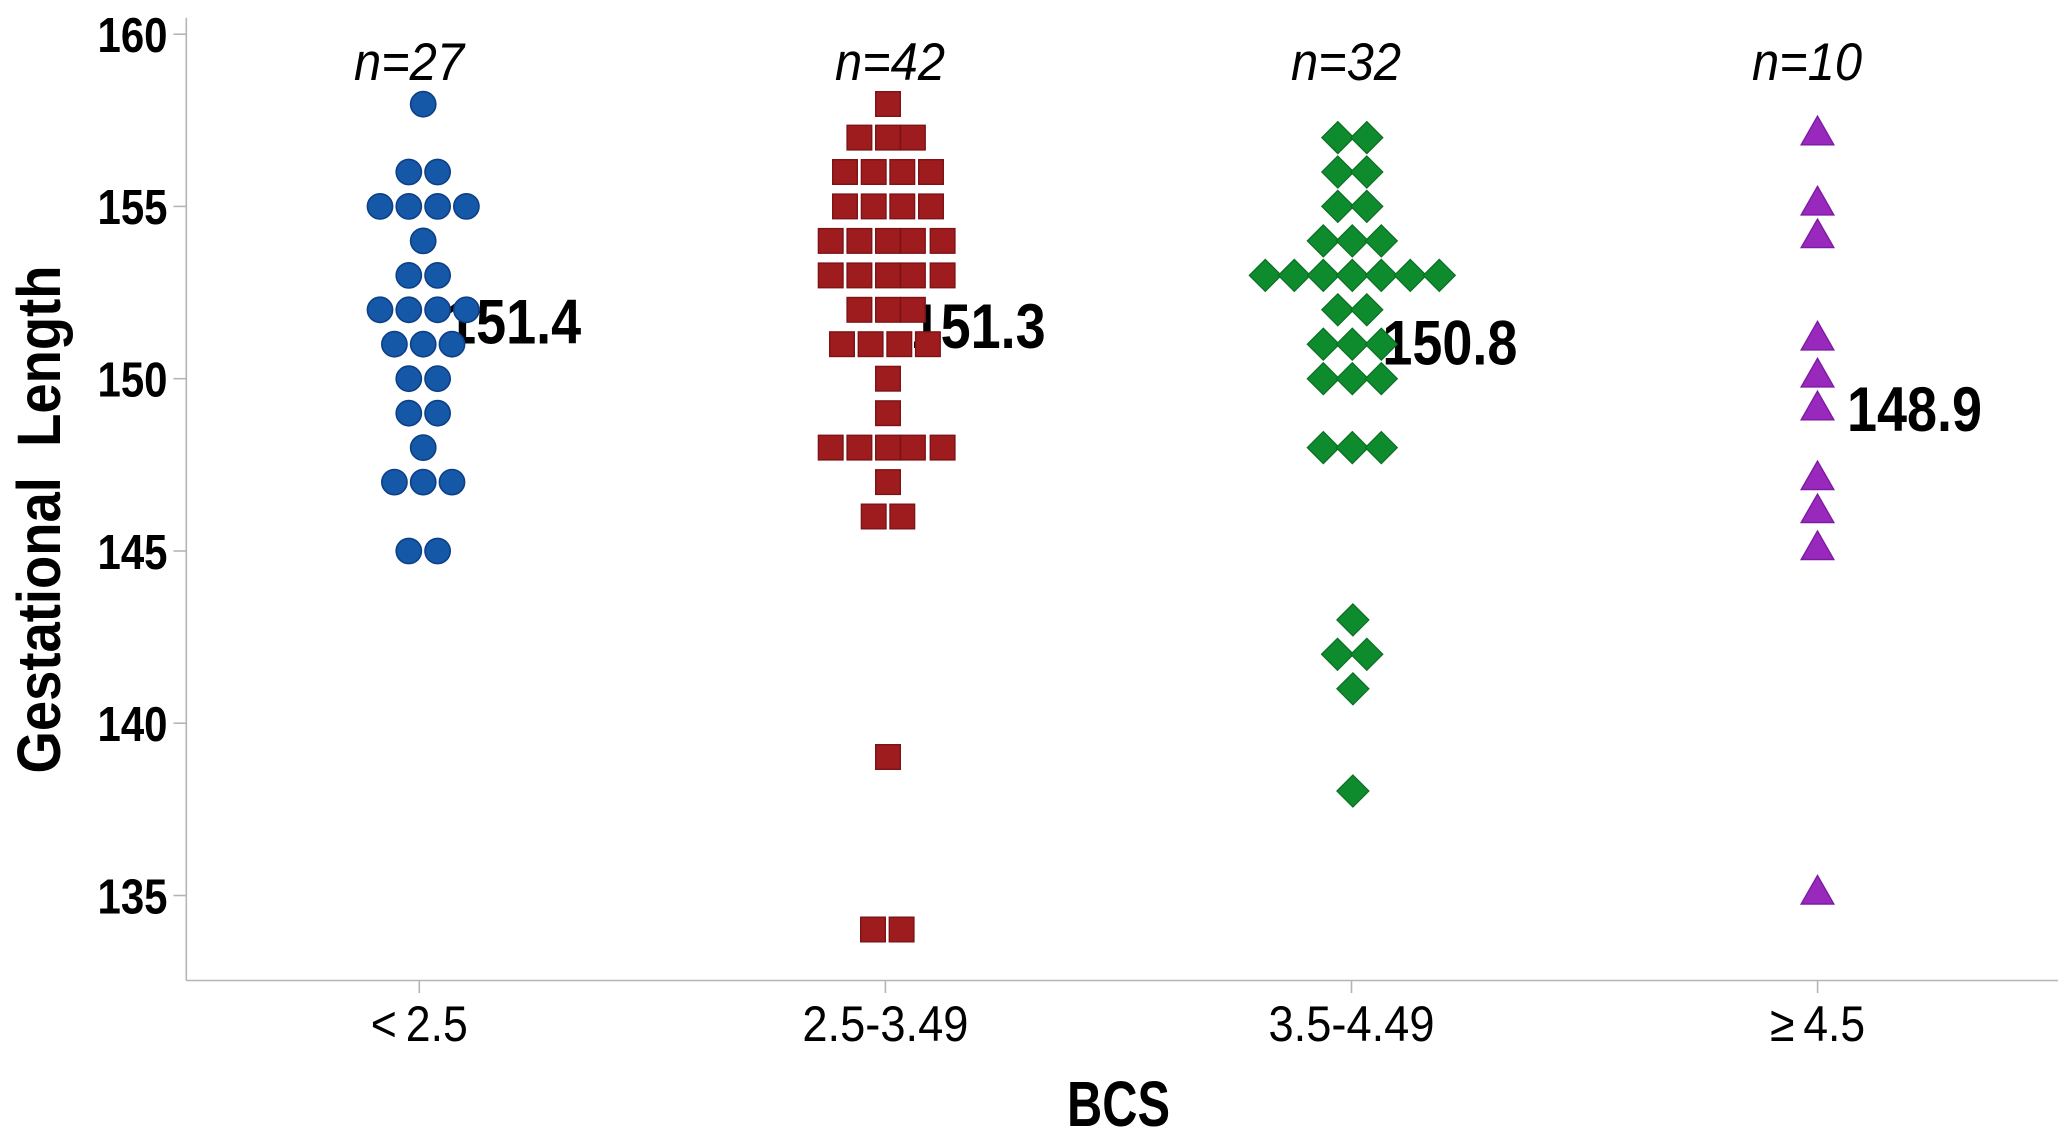 The image size is (2067, 1143). Describe the element at coordinates (133, 896) in the screenshot. I see `svg-text: 135` at that location.